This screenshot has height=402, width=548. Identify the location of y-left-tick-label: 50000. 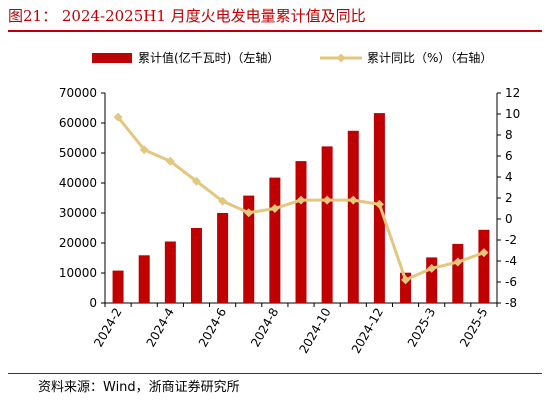
(78, 153).